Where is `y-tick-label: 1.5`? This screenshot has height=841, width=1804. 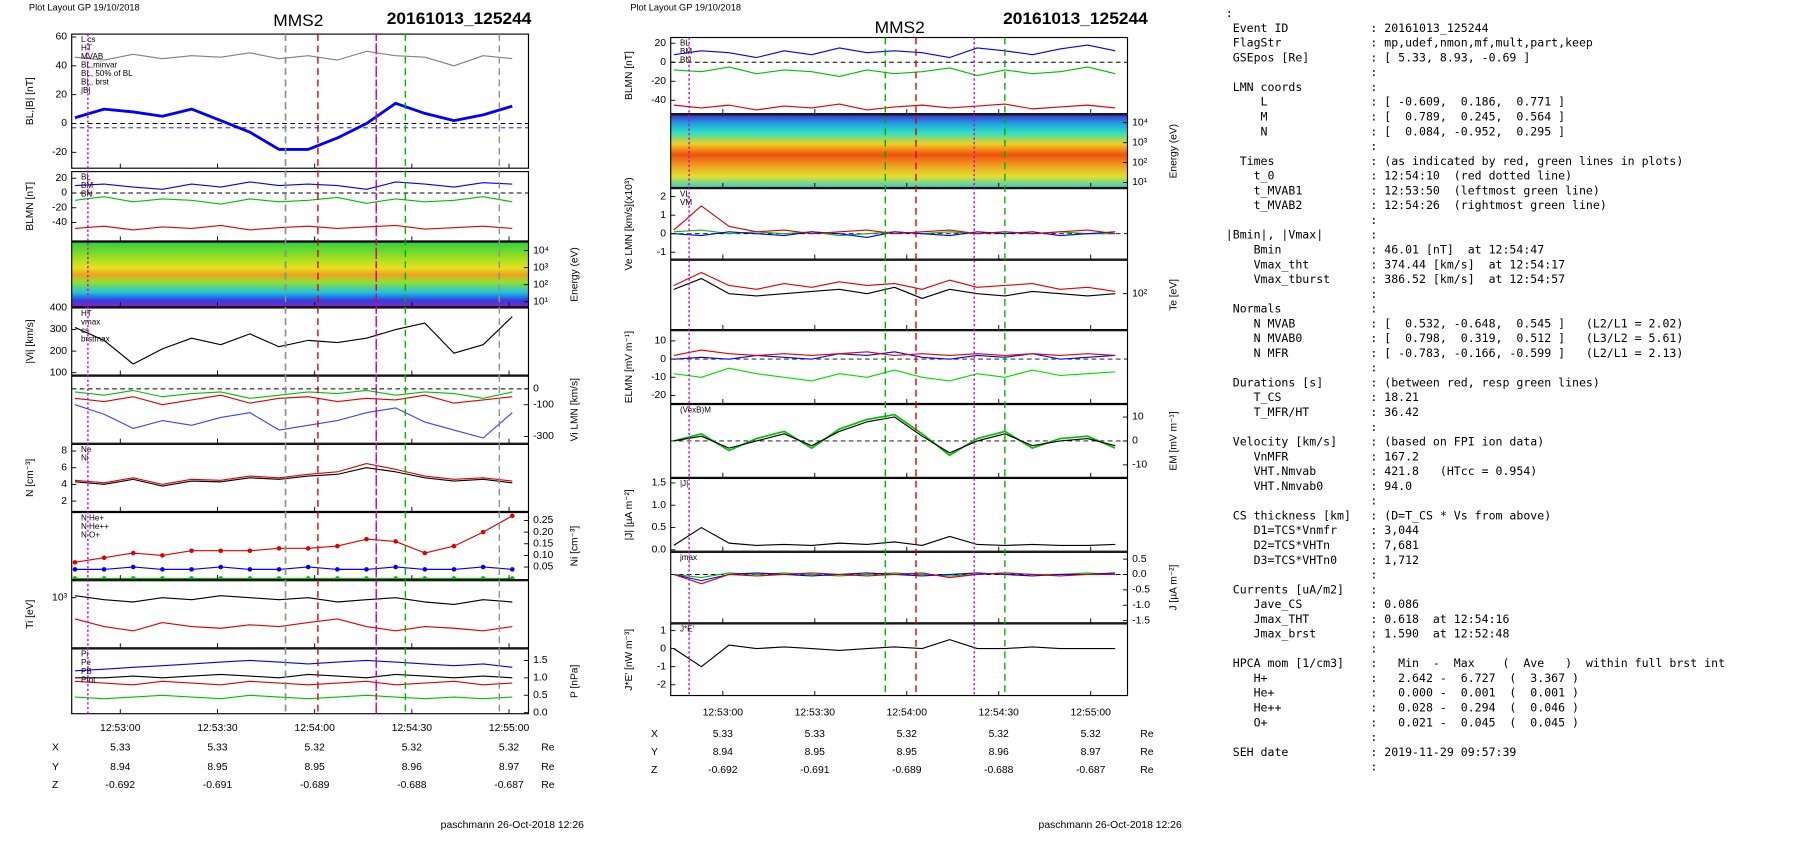 y-tick-label: 1.5 is located at coordinates (659, 483).